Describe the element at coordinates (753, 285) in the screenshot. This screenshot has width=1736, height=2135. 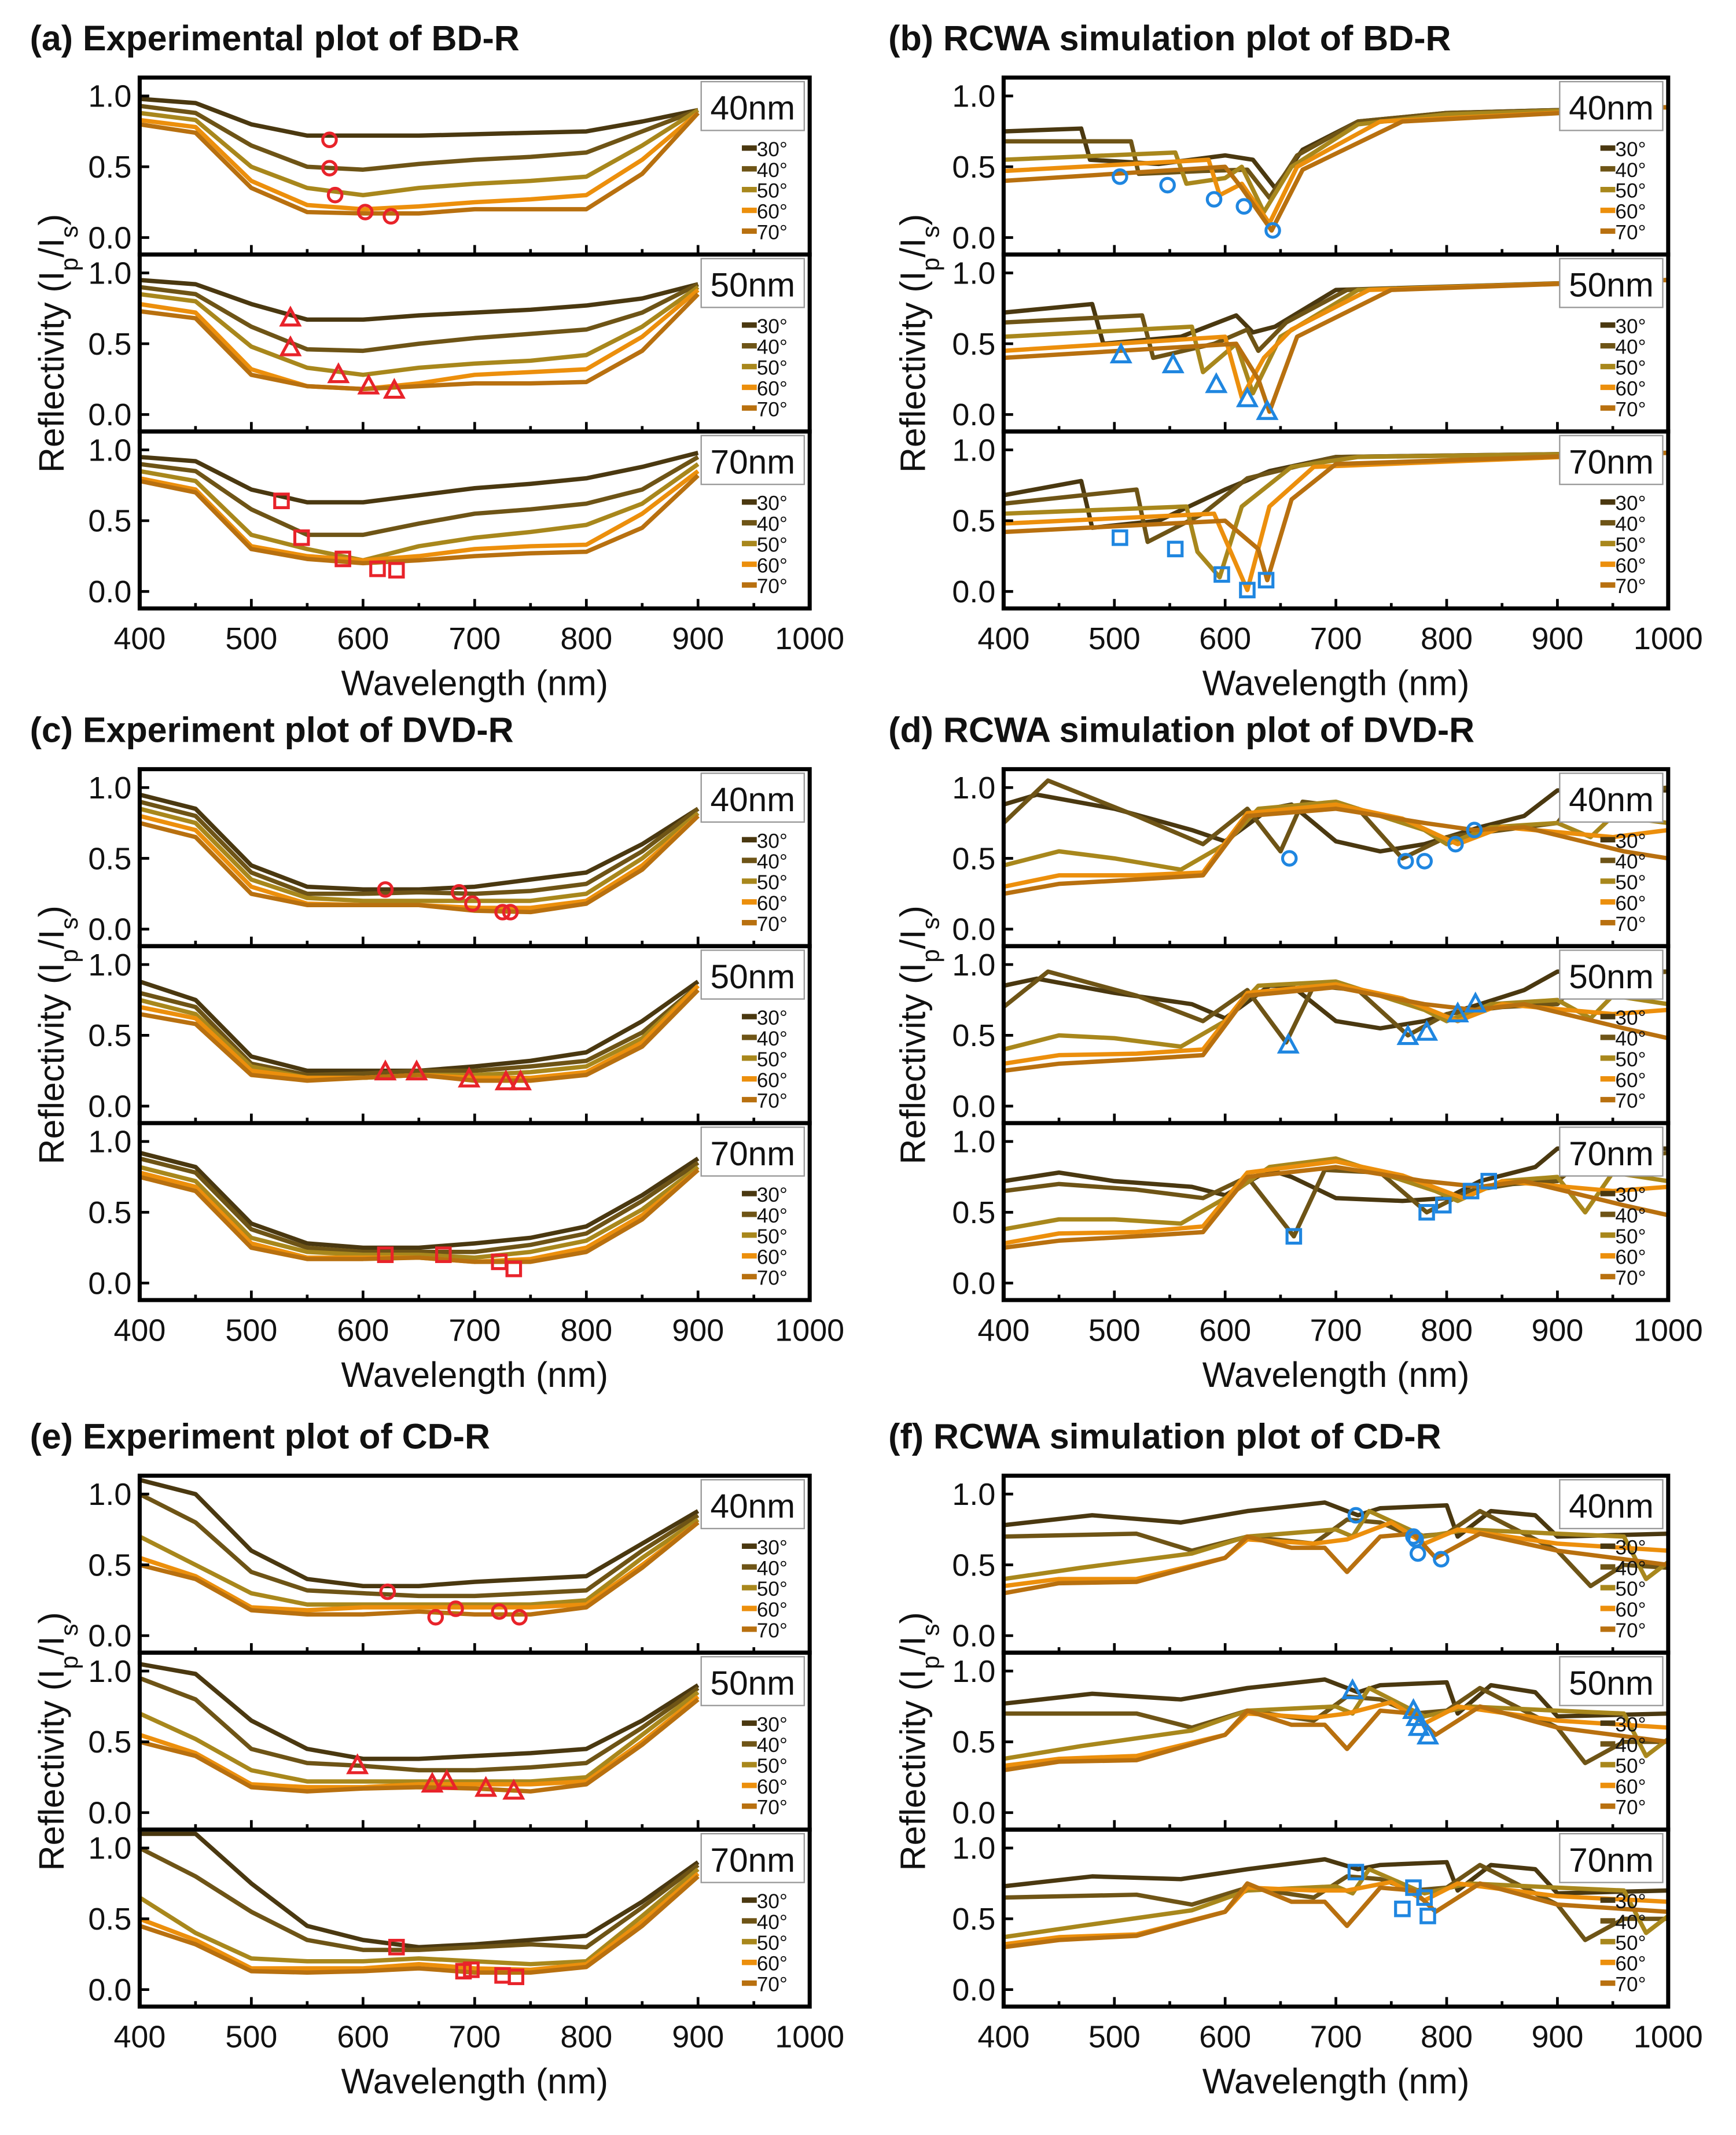
I see `thickness-label: 50nm` at that location.